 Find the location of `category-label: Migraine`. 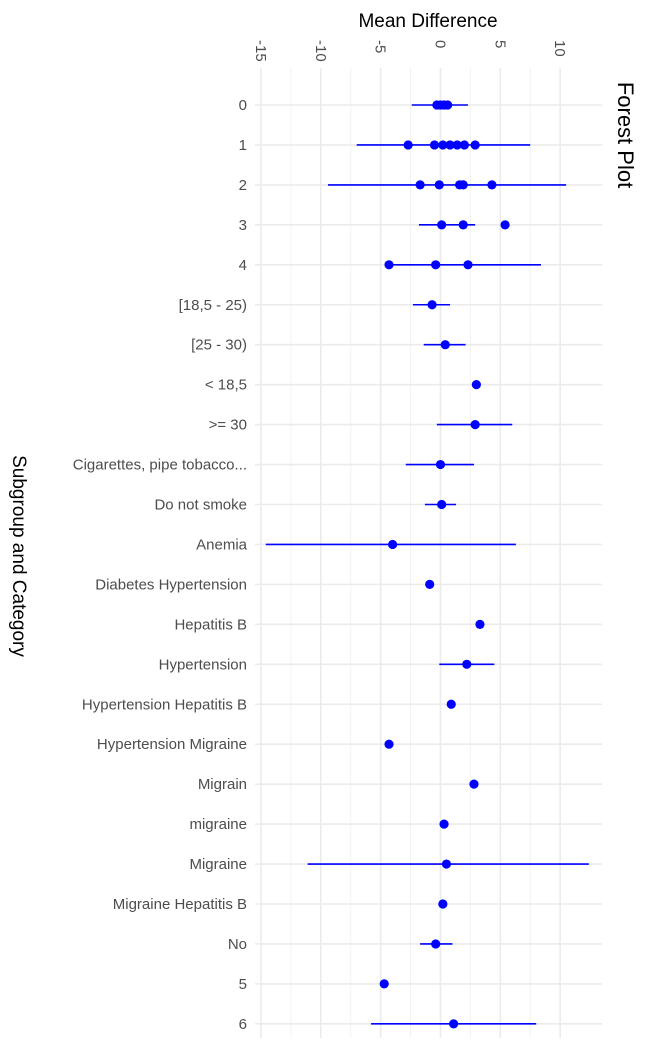

category-label: Migraine is located at coordinates (218, 864).